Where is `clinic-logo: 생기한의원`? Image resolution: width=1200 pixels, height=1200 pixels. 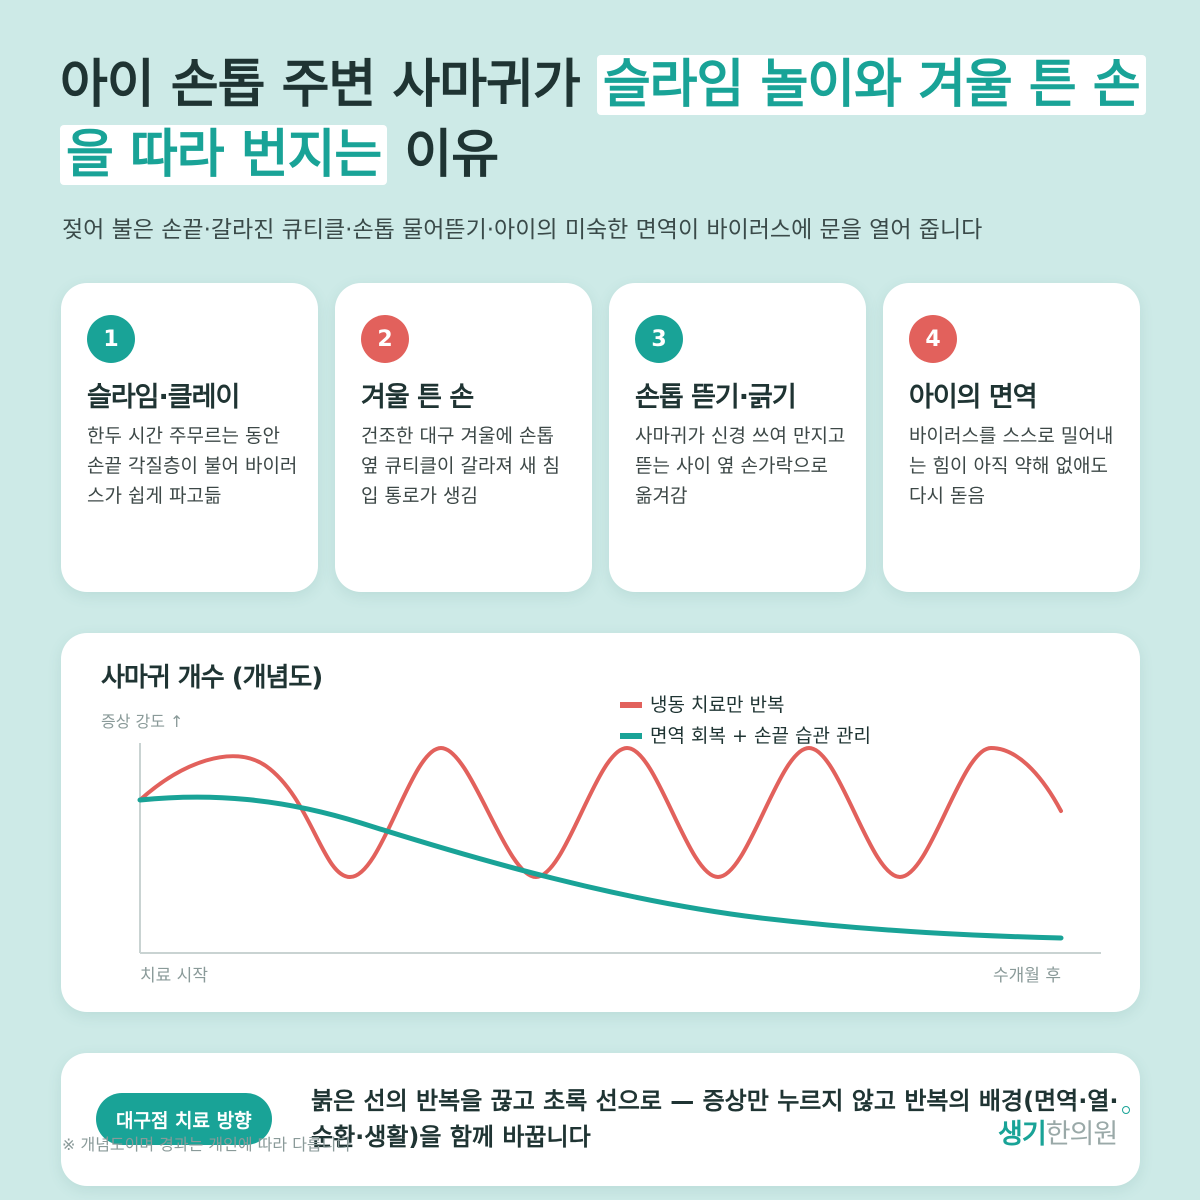
clinic-logo: 생기한의원 is located at coordinates (1064, 1128).